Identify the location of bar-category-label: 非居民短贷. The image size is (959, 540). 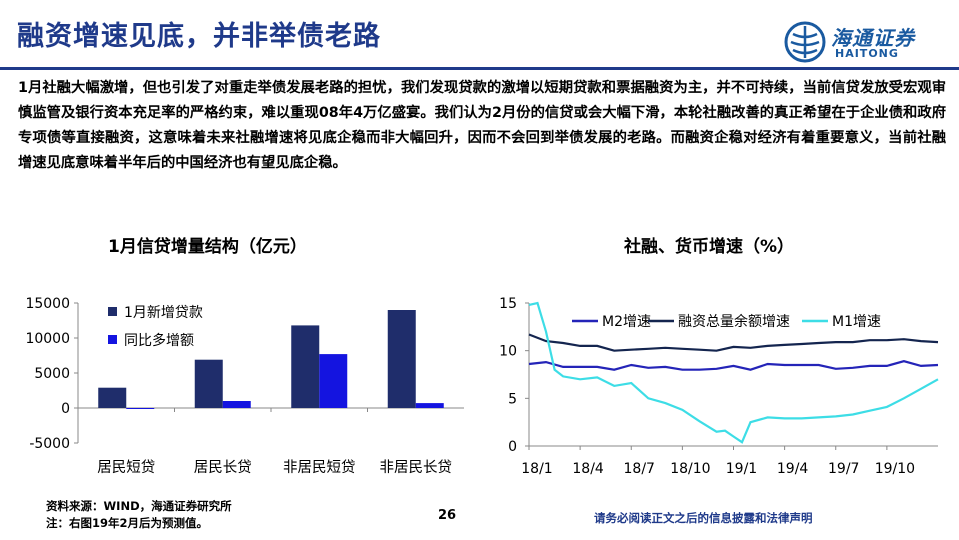
(319, 467).